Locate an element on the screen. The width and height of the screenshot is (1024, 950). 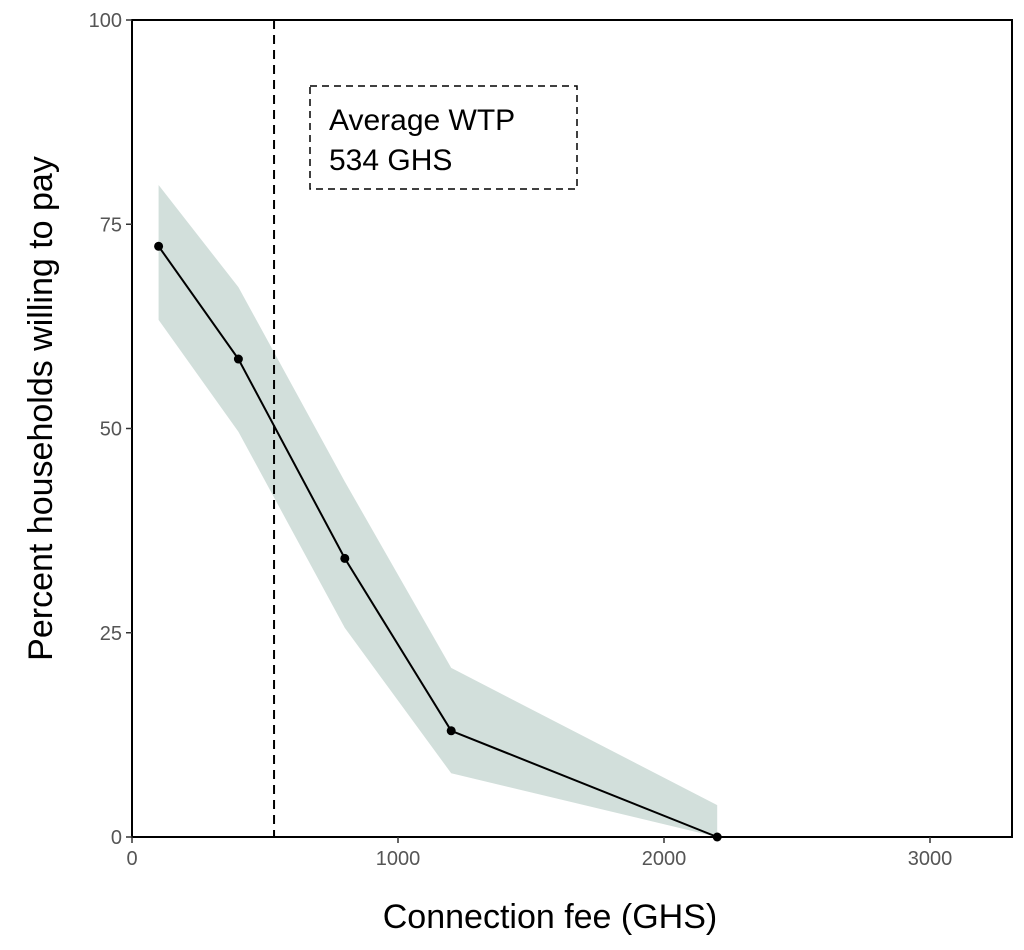
y-axis-title: Percent households willing to pay is located at coordinates (41, 408).